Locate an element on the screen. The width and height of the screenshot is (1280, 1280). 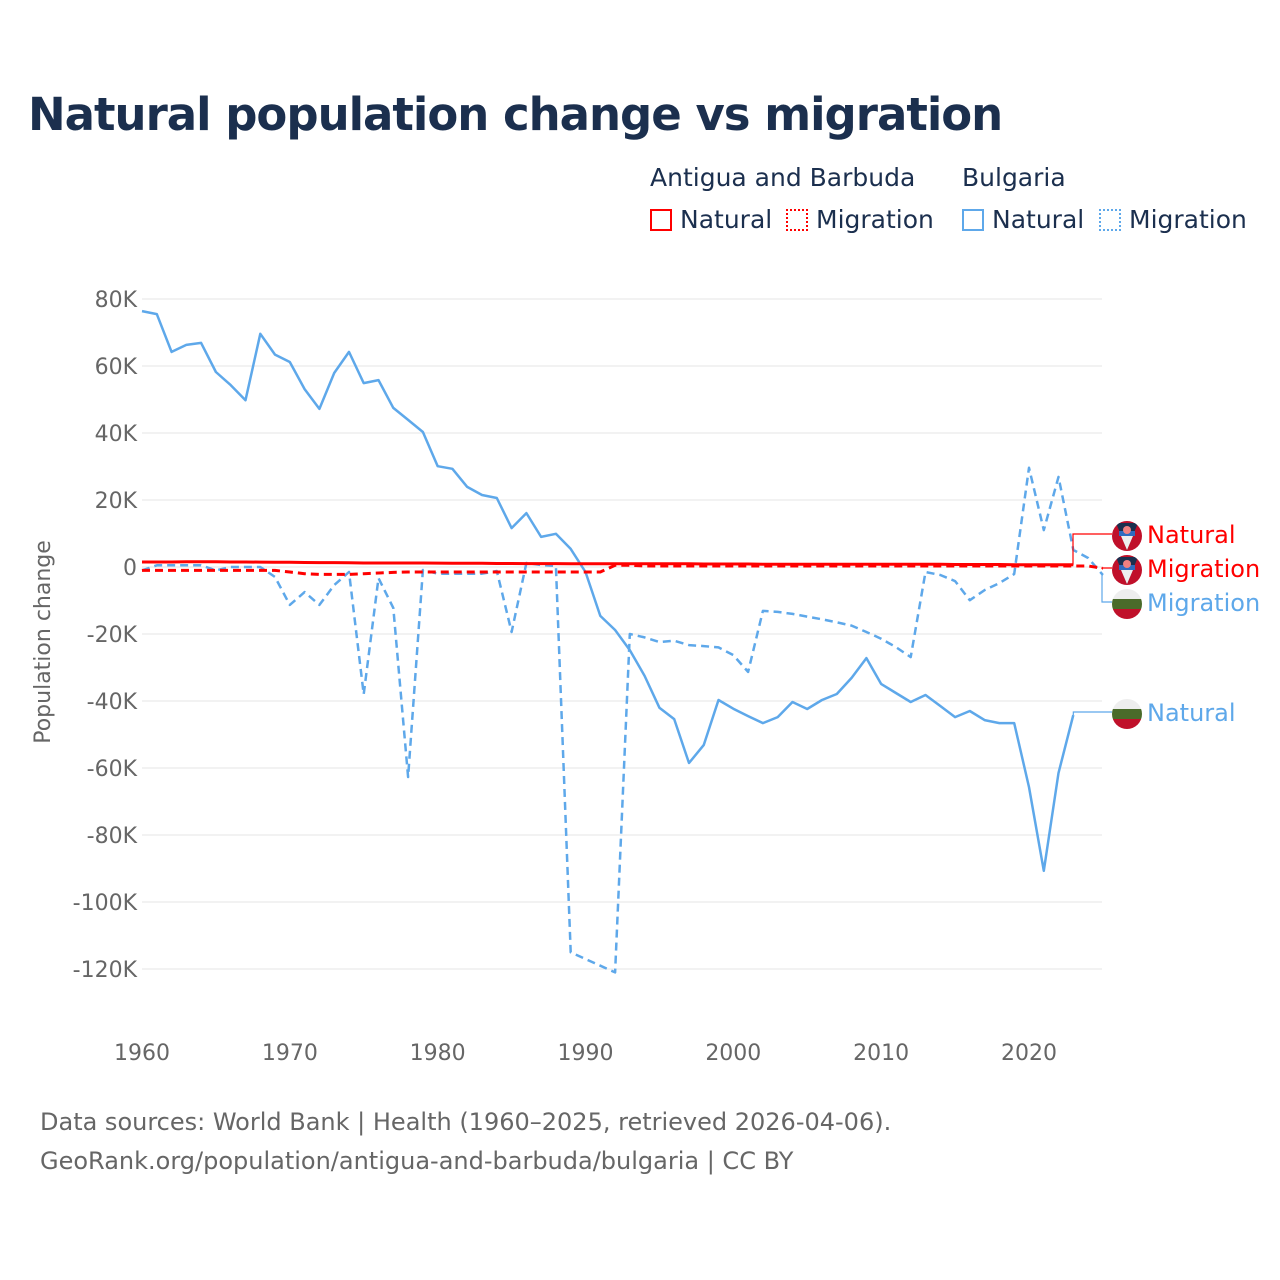
x-tick-label: 1990 is located at coordinates (585, 1053).